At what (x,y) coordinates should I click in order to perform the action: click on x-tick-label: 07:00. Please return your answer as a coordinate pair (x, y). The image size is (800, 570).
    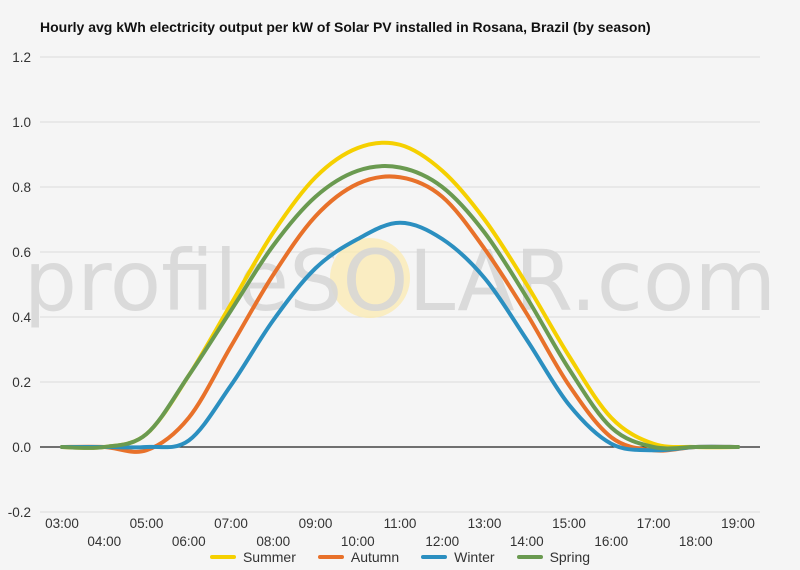
    Looking at the image, I should click on (231, 523).